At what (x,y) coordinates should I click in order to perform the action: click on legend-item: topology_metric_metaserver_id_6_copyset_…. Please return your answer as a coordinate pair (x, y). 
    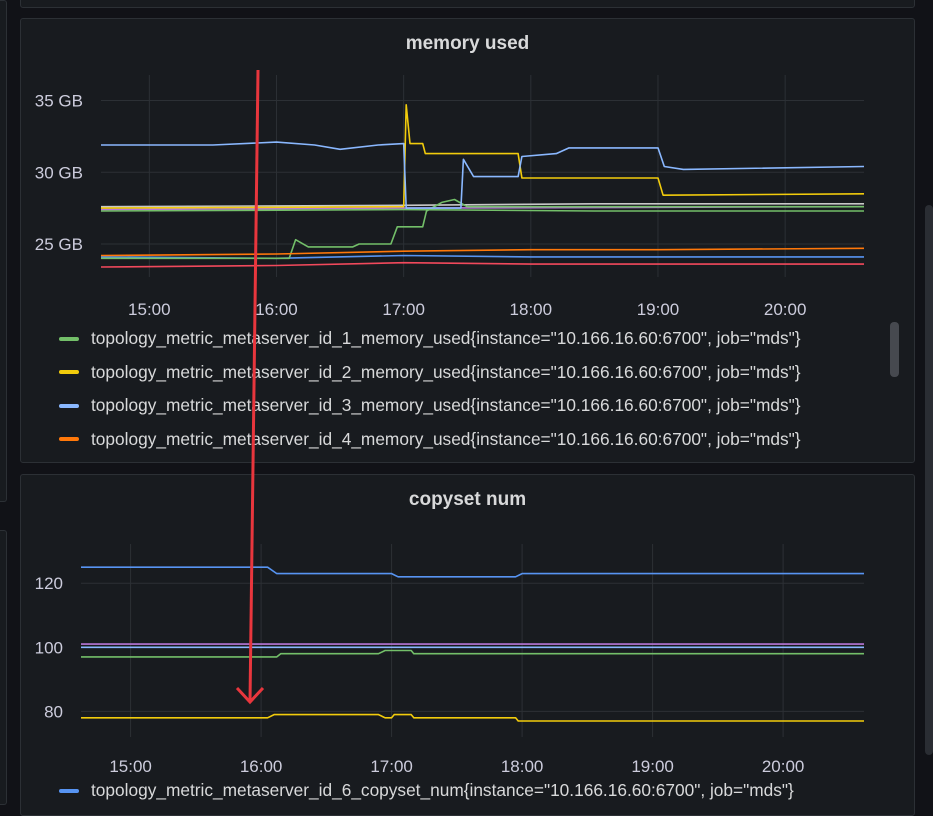
    Looking at the image, I should click on (426, 791).